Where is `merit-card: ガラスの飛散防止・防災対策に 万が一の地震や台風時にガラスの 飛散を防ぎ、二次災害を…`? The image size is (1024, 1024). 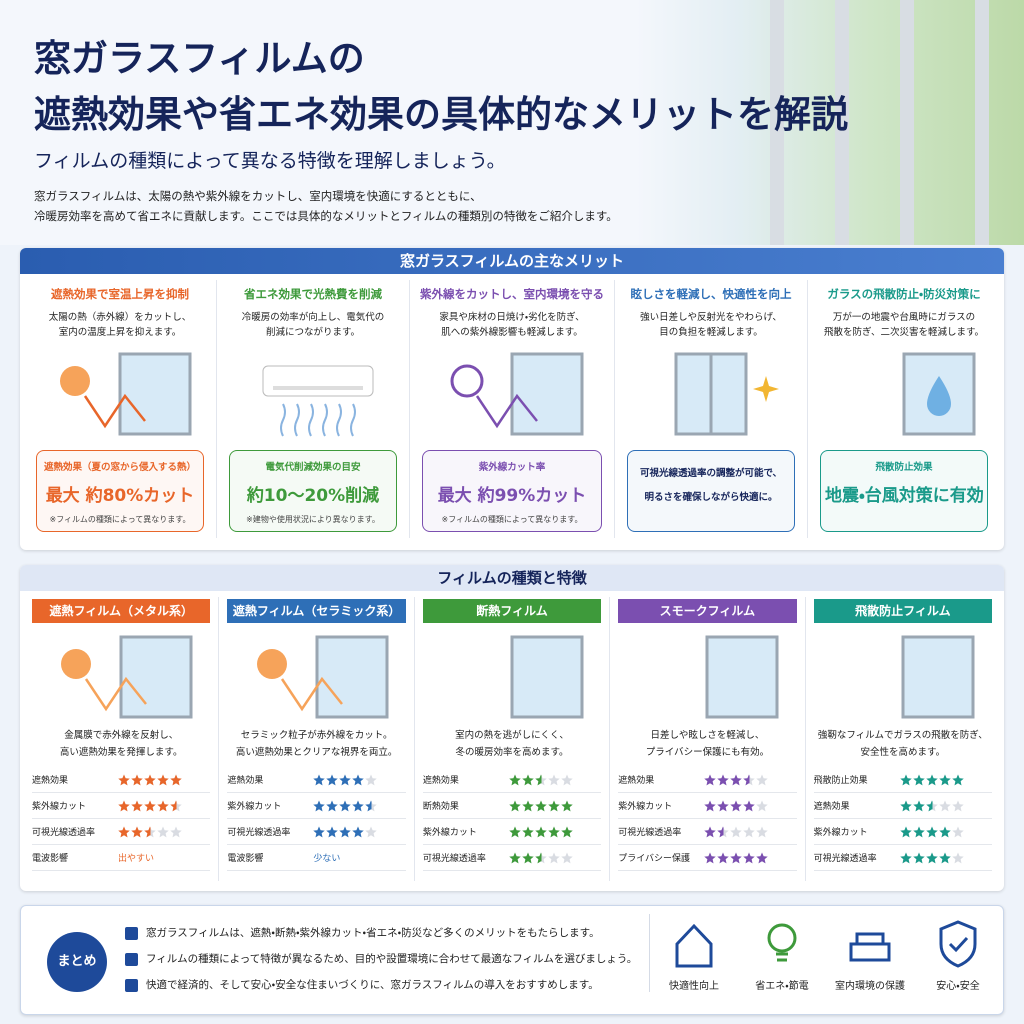
merit-card: ガラスの飛散防止・防災対策に 万が一の地震や台風時にガラスの 飛散を防ぎ、二次災害を… is located at coordinates (904, 409).